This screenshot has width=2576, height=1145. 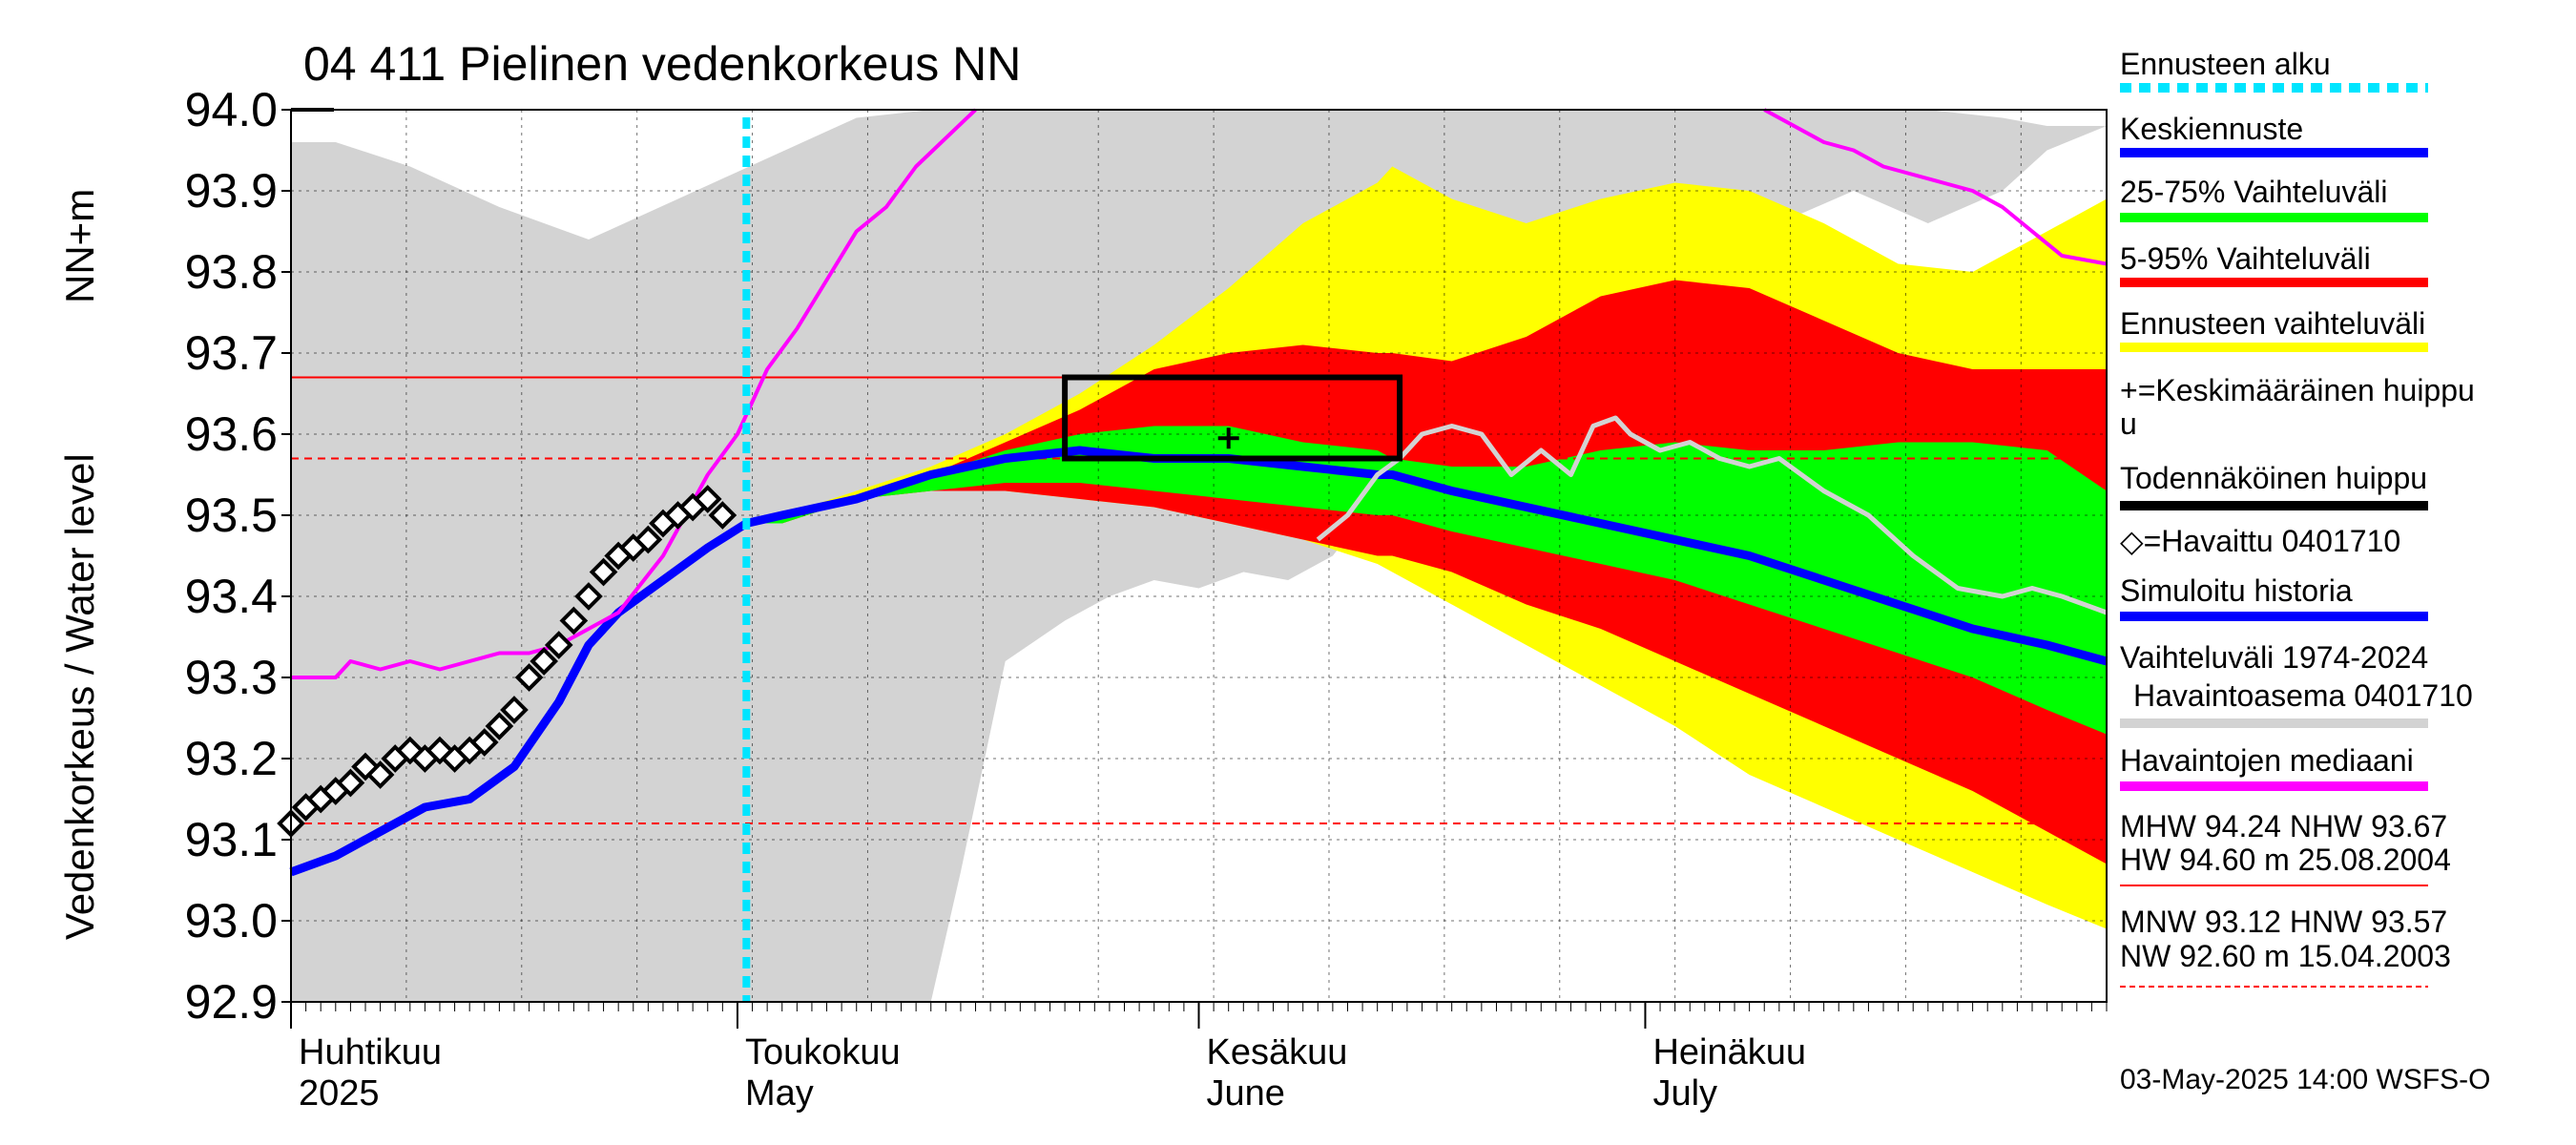 What do you see at coordinates (231, 840) in the screenshot?
I see `y-tick-label: 93.1` at bounding box center [231, 840].